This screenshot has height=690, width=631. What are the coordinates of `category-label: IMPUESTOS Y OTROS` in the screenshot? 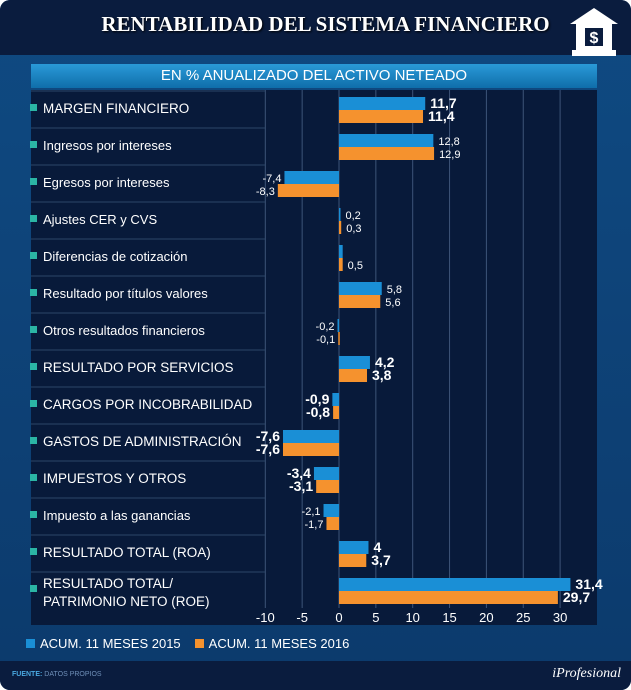 It's located at (114, 478).